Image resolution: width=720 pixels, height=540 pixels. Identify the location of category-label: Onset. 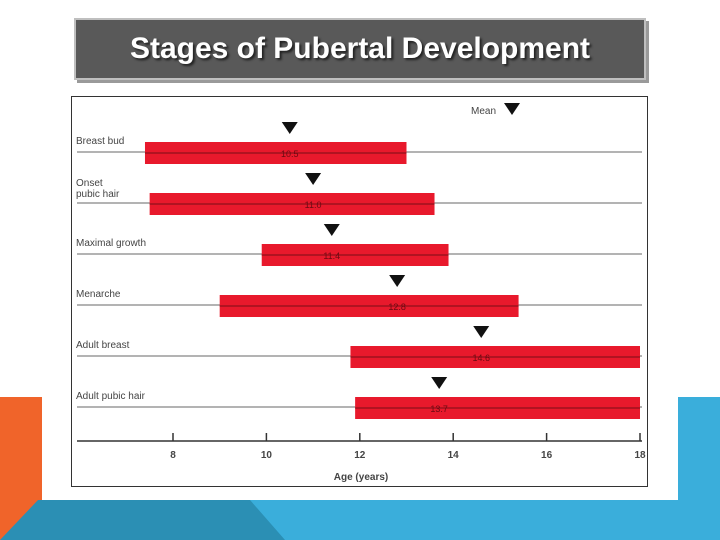
(89, 183).